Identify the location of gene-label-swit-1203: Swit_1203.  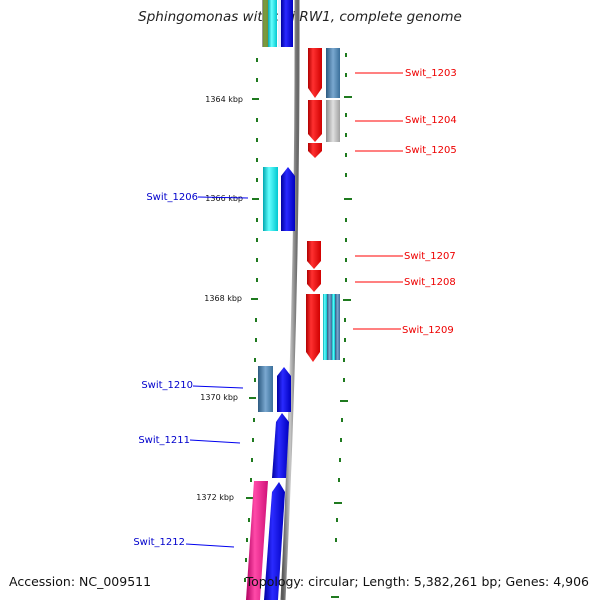
(431, 73).